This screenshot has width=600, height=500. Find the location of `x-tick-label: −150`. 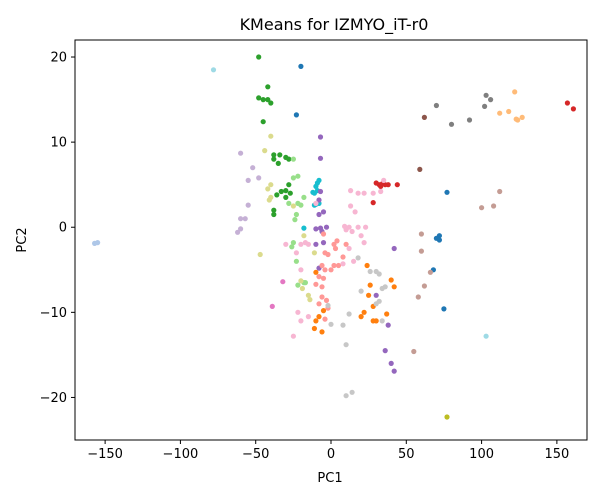

x-tick-label: −150 is located at coordinates (105, 454).